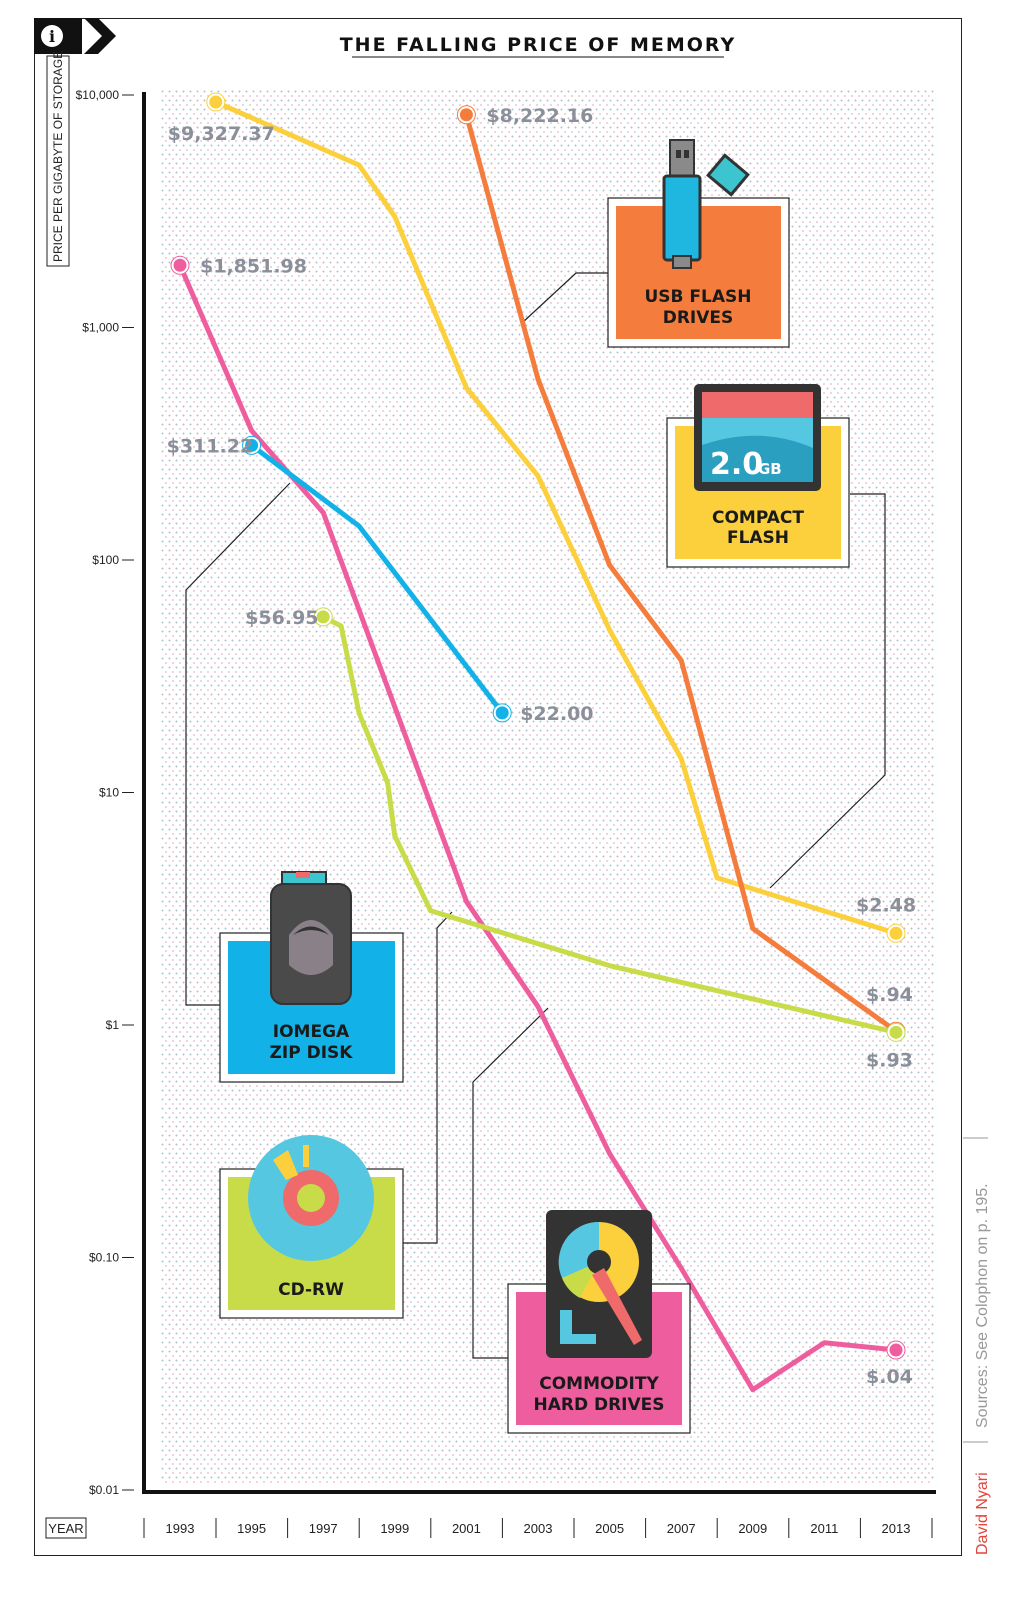 This screenshot has height=1600, width=1015. Describe the element at coordinates (104, 1490) in the screenshot. I see `y-tick-label: $0.01` at that location.